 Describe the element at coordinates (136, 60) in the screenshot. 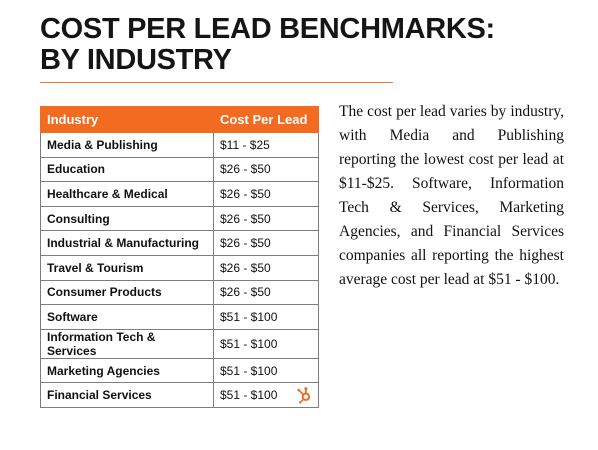

I see `title-line-2: BY INDUSTRY` at that location.